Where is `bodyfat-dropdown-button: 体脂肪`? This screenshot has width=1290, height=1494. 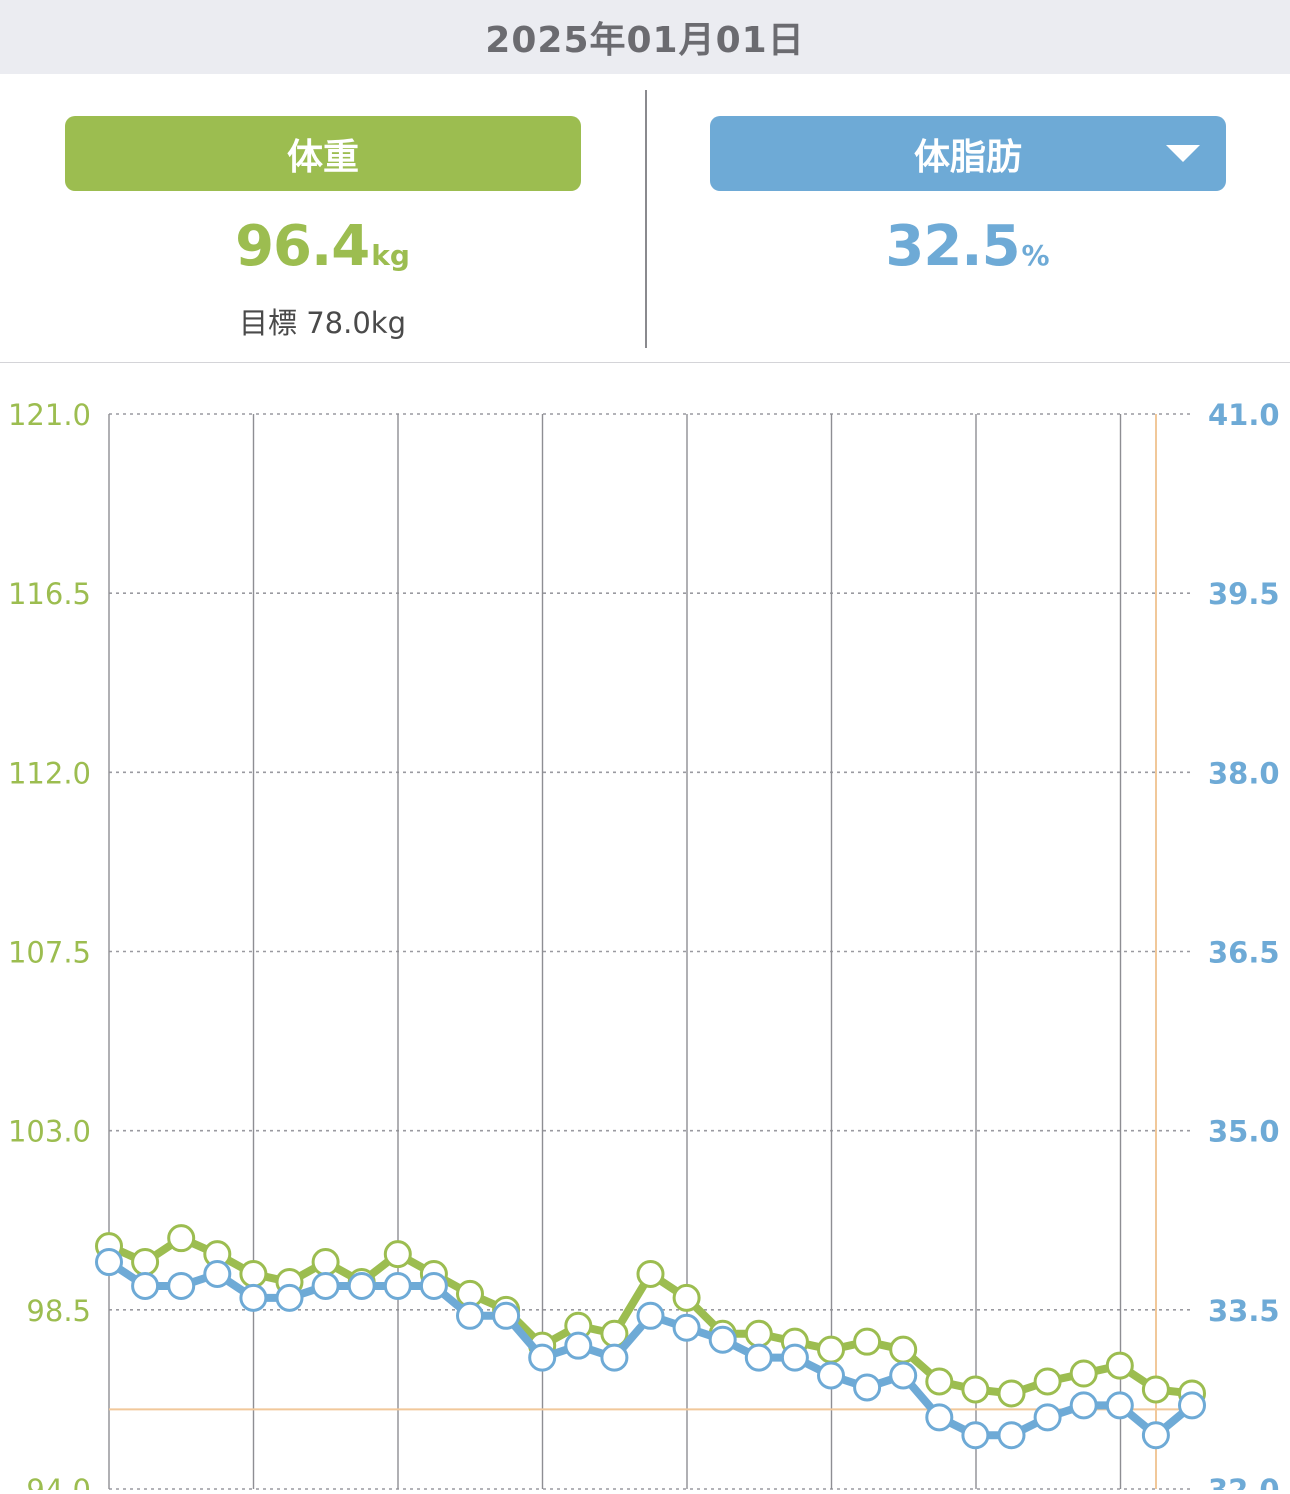 bodyfat-dropdown-button: 体脂肪 is located at coordinates (968, 153).